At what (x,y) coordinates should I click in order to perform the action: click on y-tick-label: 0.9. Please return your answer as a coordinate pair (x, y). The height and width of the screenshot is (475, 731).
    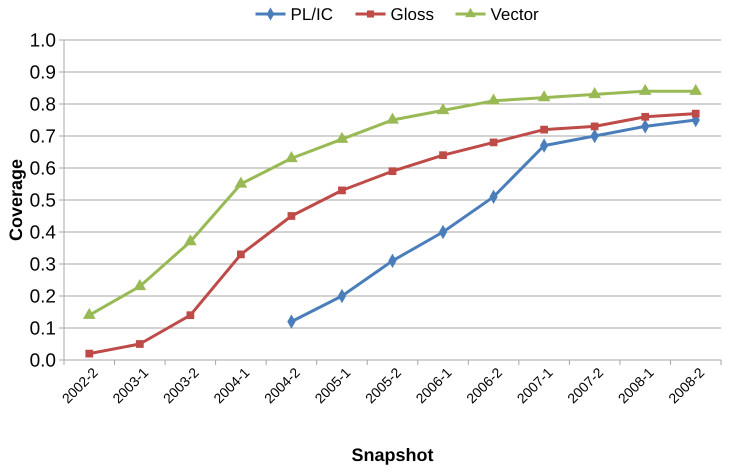
    Looking at the image, I should click on (43, 73).